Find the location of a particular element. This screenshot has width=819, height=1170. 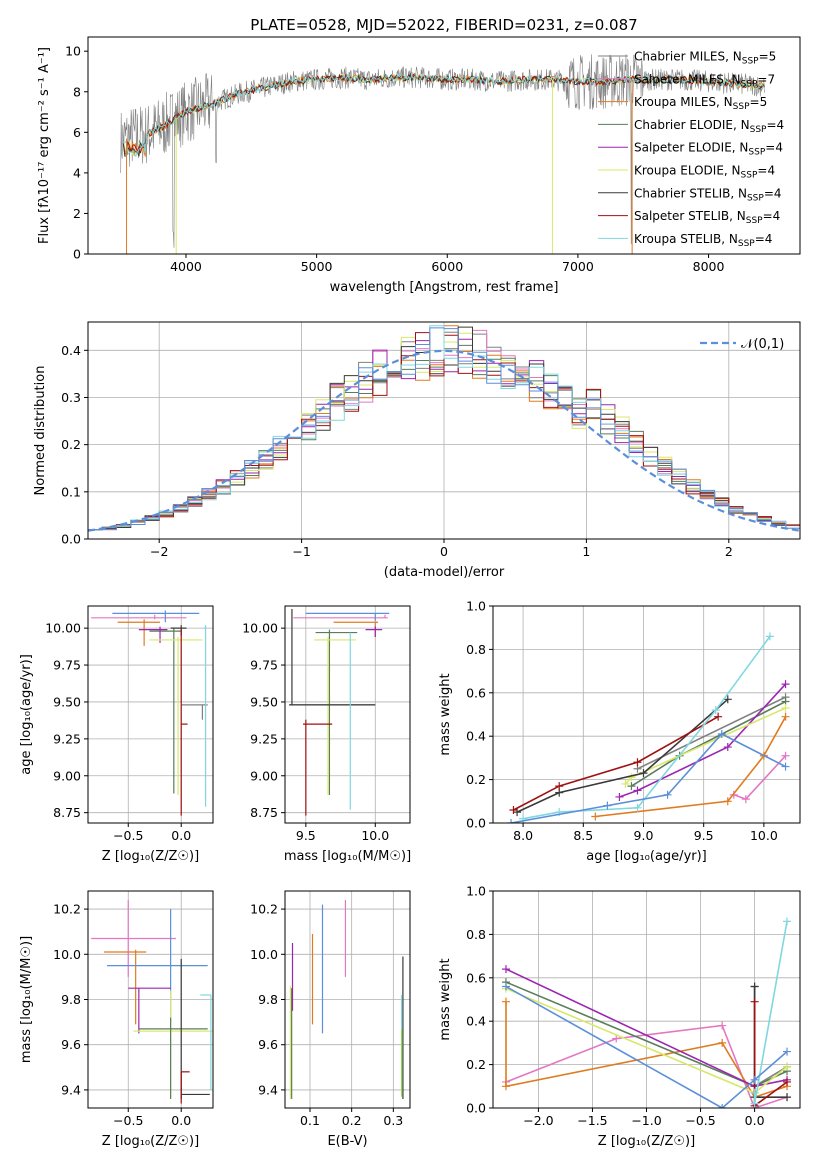

normal-curve is located at coordinates (444, 440).